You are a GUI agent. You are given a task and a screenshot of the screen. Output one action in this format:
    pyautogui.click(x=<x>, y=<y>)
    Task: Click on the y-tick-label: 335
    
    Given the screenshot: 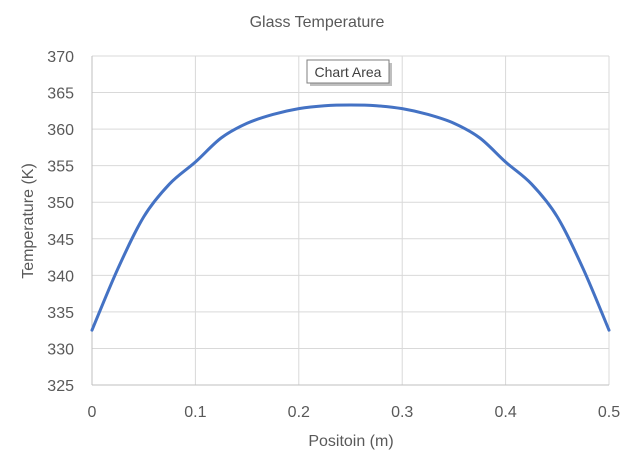 What is the action you would take?
    pyautogui.click(x=60, y=313)
    